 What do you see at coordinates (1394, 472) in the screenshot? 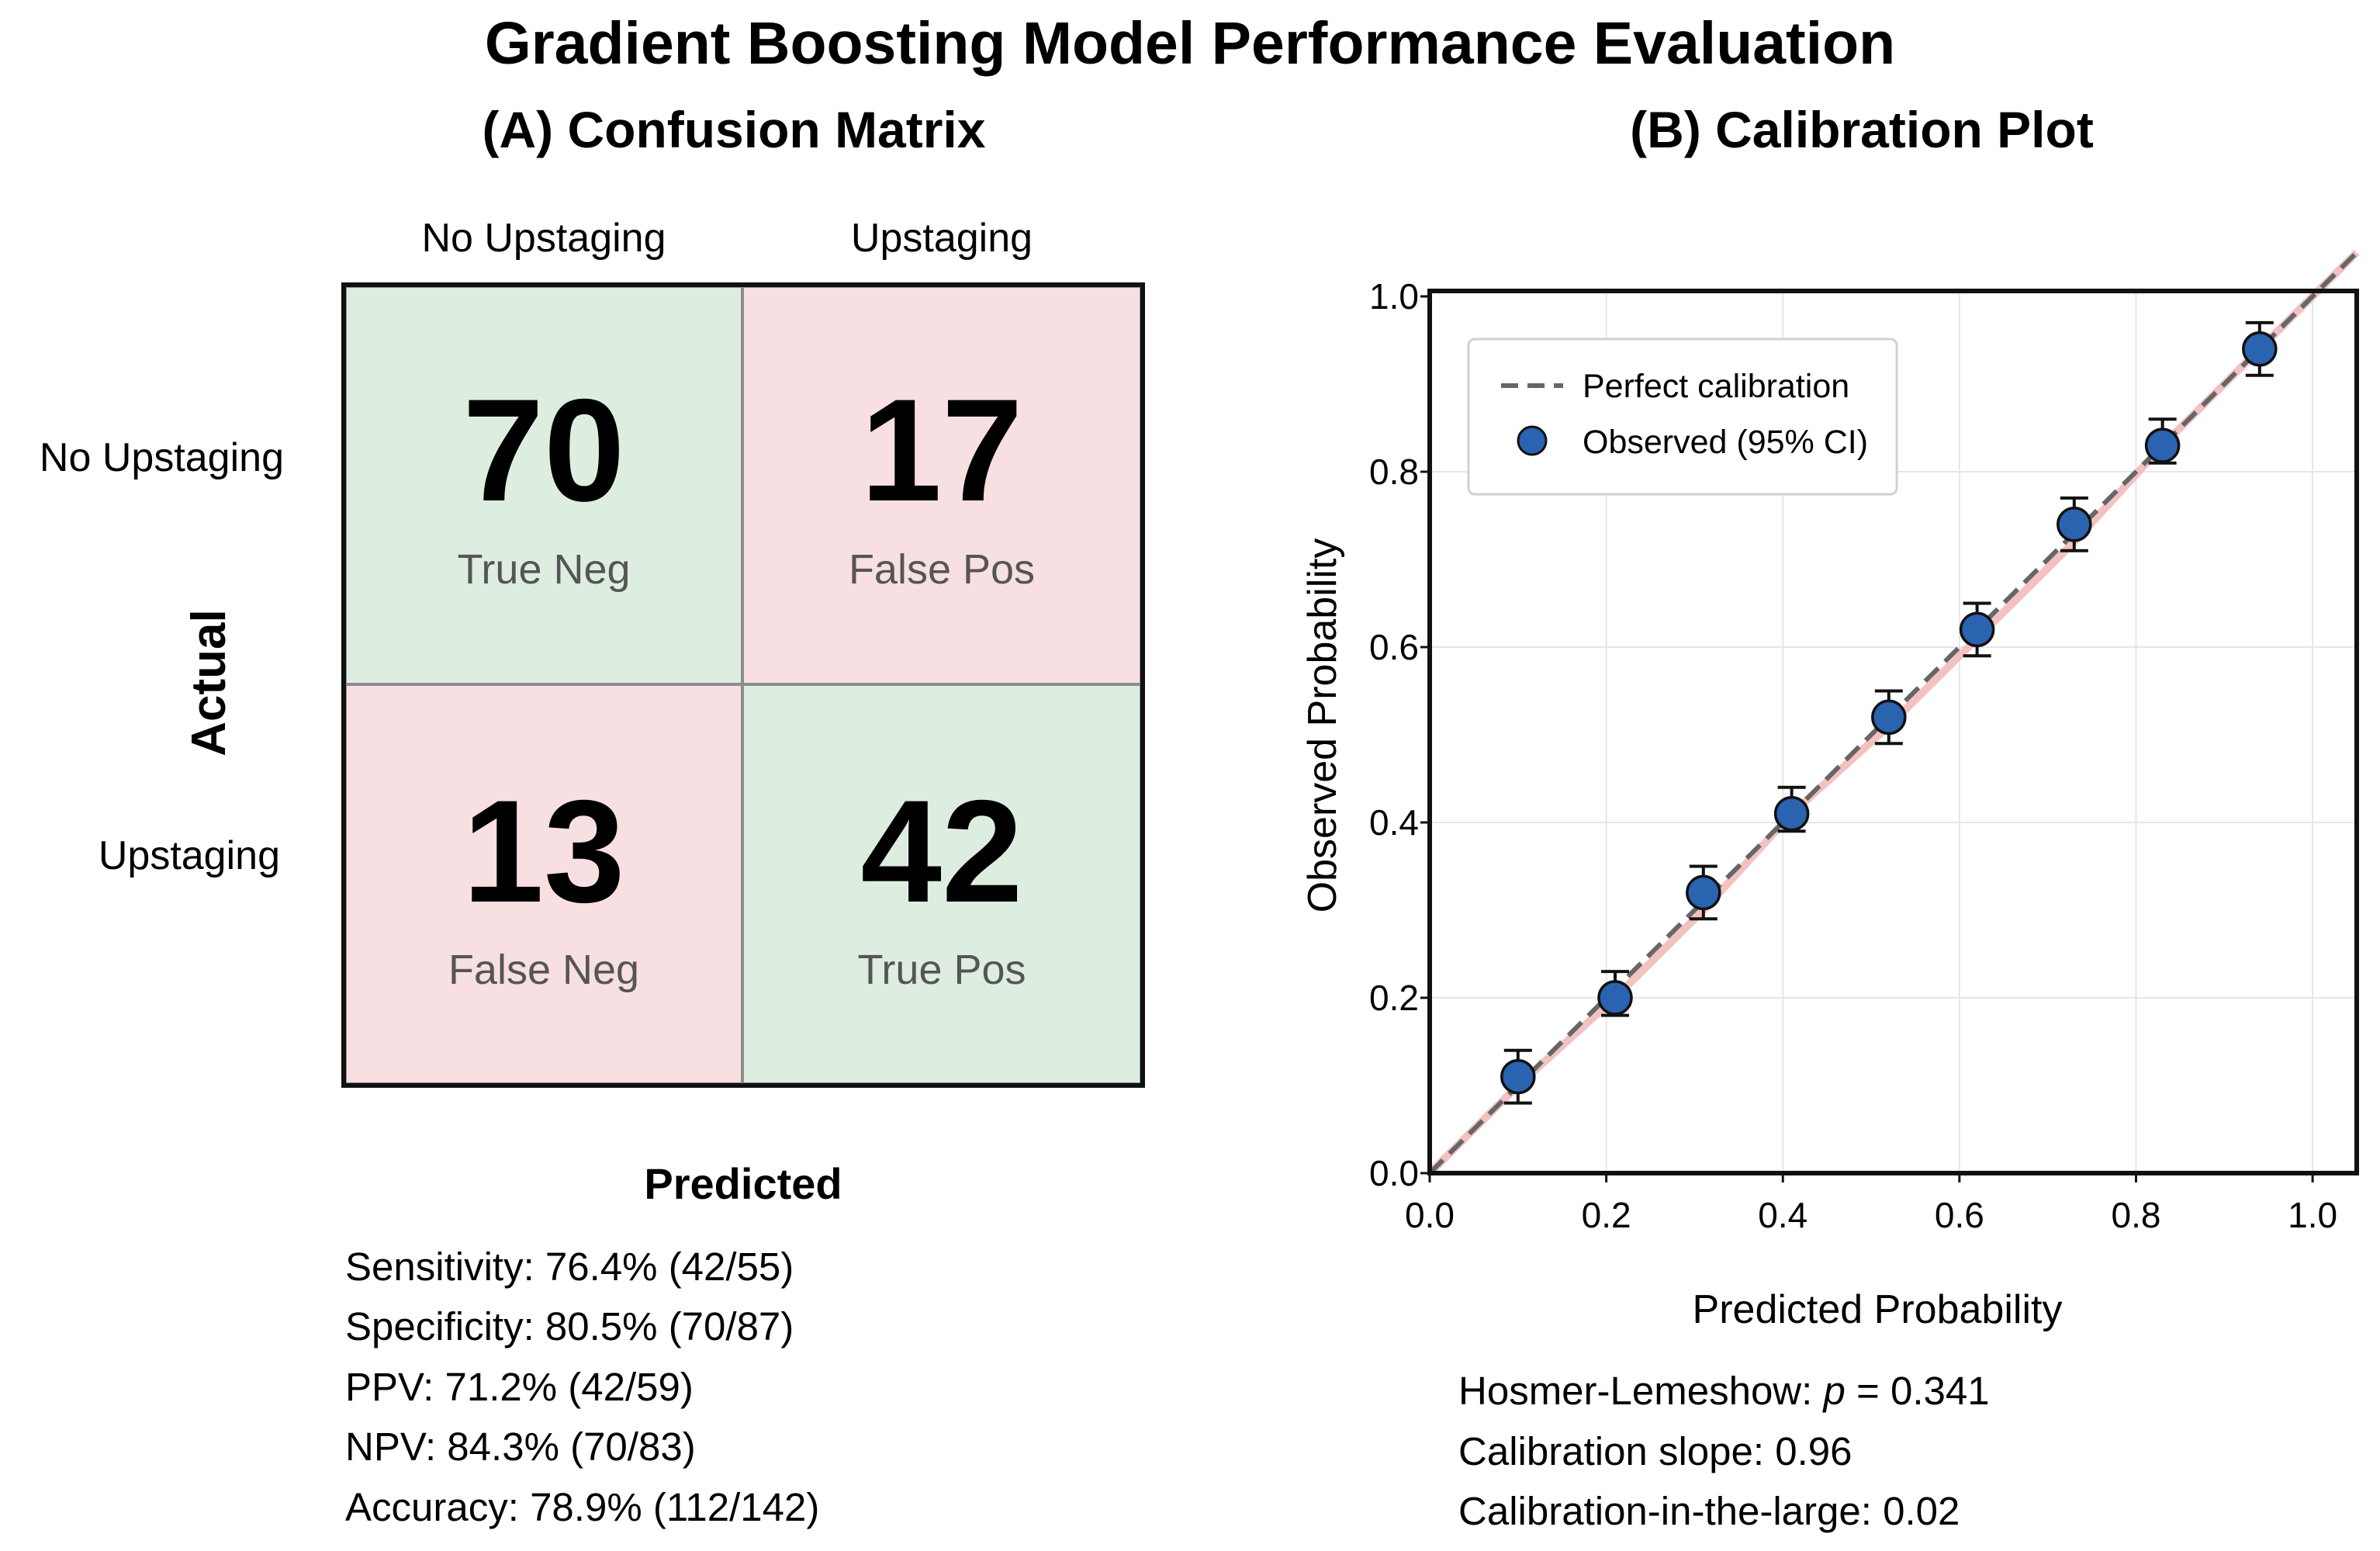
I see `y-tick-label: 0.8` at bounding box center [1394, 472].